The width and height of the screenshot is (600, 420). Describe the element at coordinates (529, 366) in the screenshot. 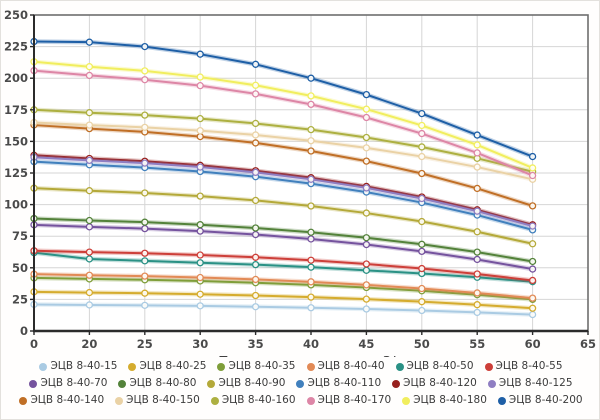

I see `legend-label: ЭЦВ 8-40-55` at that location.